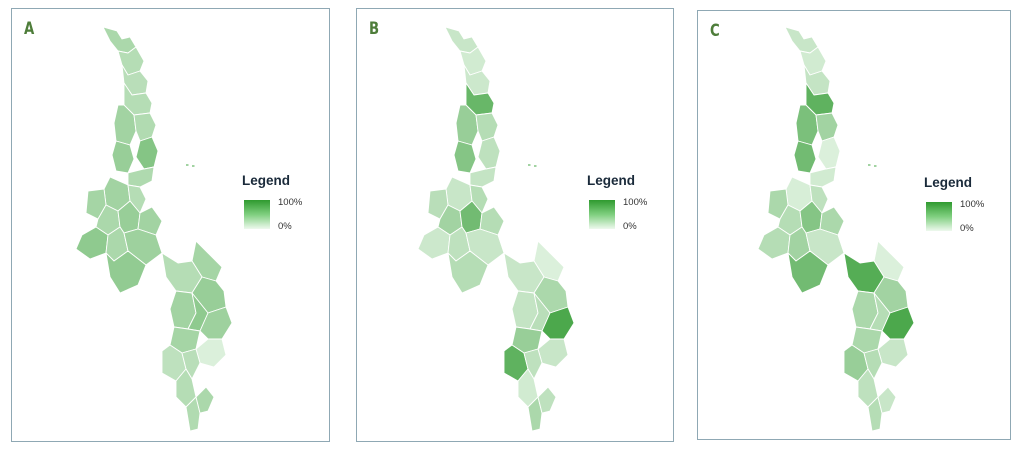 This screenshot has height=456, width=1024. Describe the element at coordinates (374, 29) in the screenshot. I see `panel-label: B` at that location.